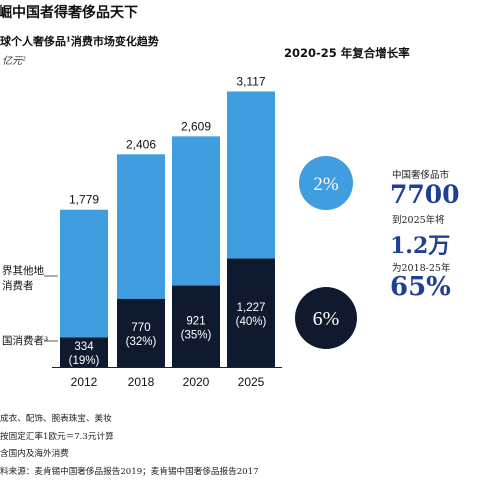 Image resolution: width=480 pixels, height=480 pixels. Describe the element at coordinates (140, 328) in the screenshot. I see `china-value-label-2018: 770` at that location.